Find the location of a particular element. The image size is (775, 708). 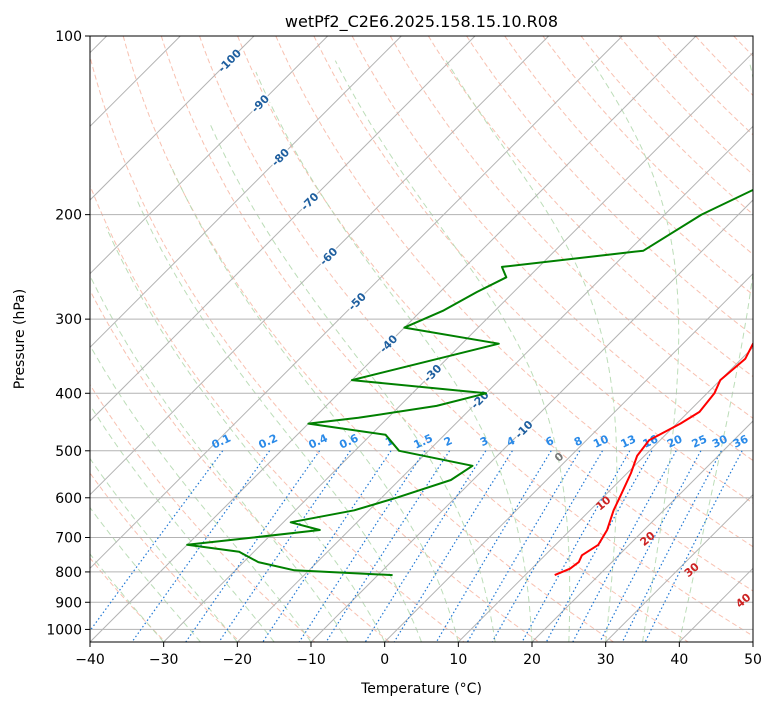

y-tick-label: 400 is located at coordinates (68, 394).